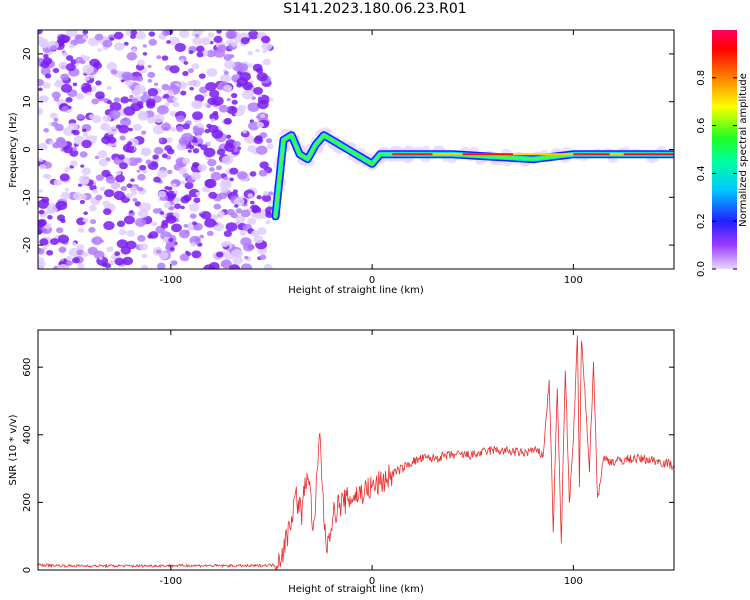 This screenshot has width=750, height=600. Describe the element at coordinates (27, 367) in the screenshot. I see `snr-ytick-label: 600` at that location.